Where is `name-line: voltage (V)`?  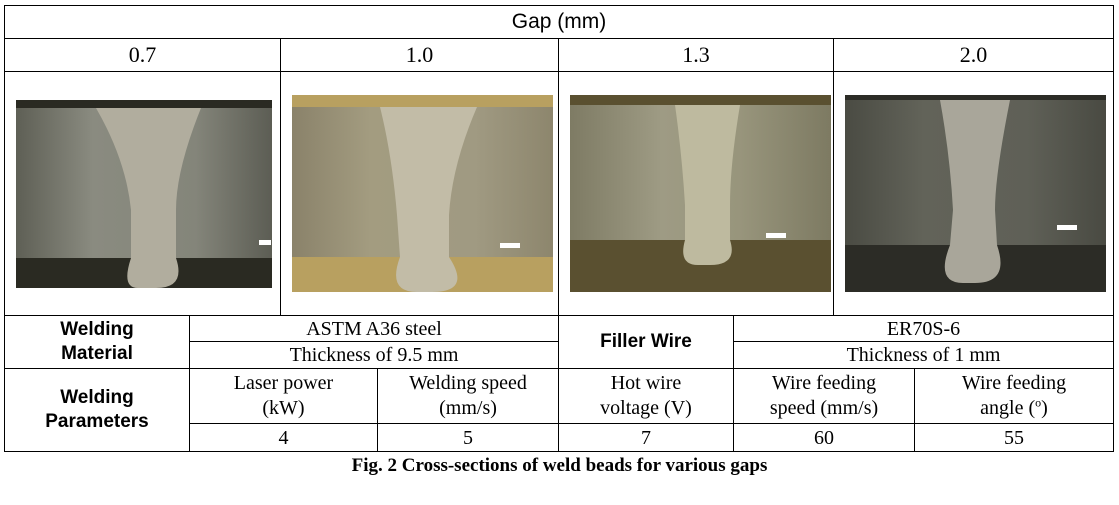
name-line: voltage (V) is located at coordinates (646, 408).